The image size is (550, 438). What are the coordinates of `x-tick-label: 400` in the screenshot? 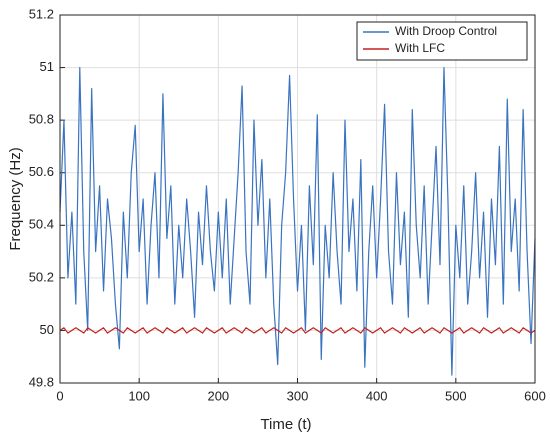 It's located at (377, 395).